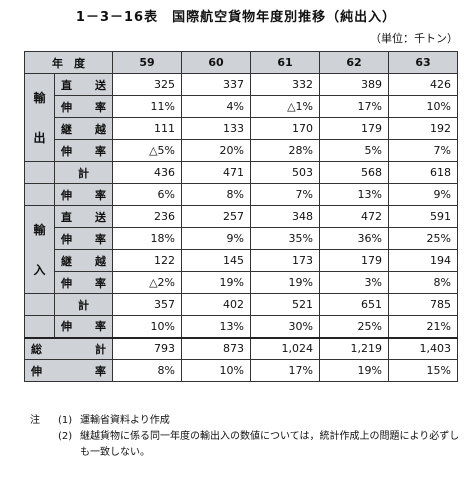 The image size is (472, 481). Describe the element at coordinates (216, 62) in the screenshot. I see `year-col: 60` at that location.